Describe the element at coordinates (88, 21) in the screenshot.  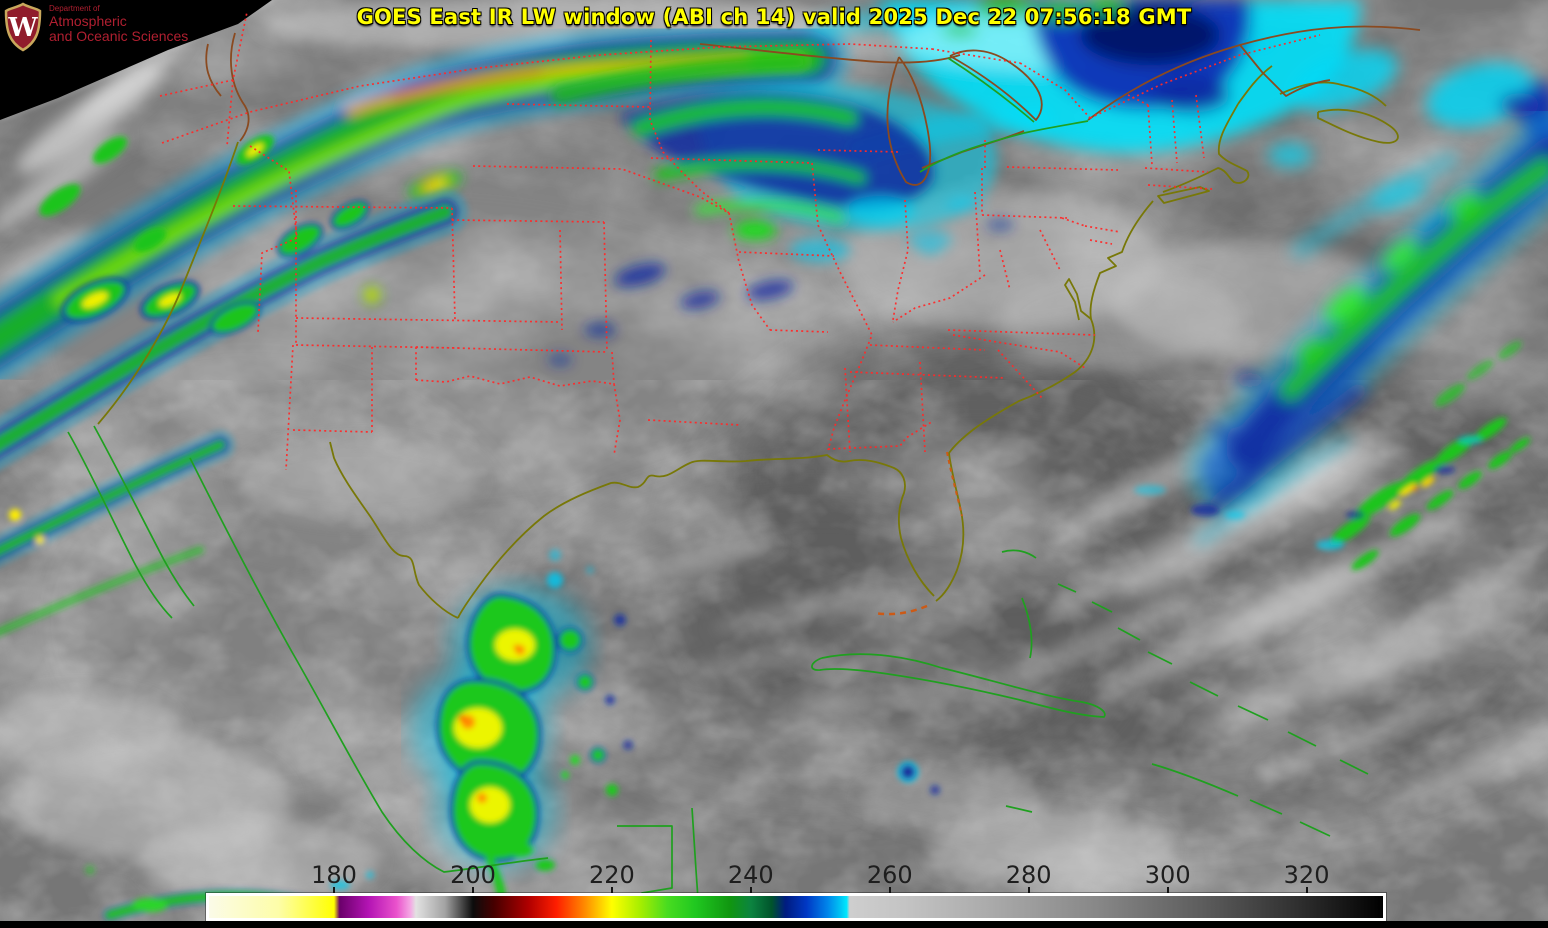
I see `logo-line1: Atmospheric` at that location.